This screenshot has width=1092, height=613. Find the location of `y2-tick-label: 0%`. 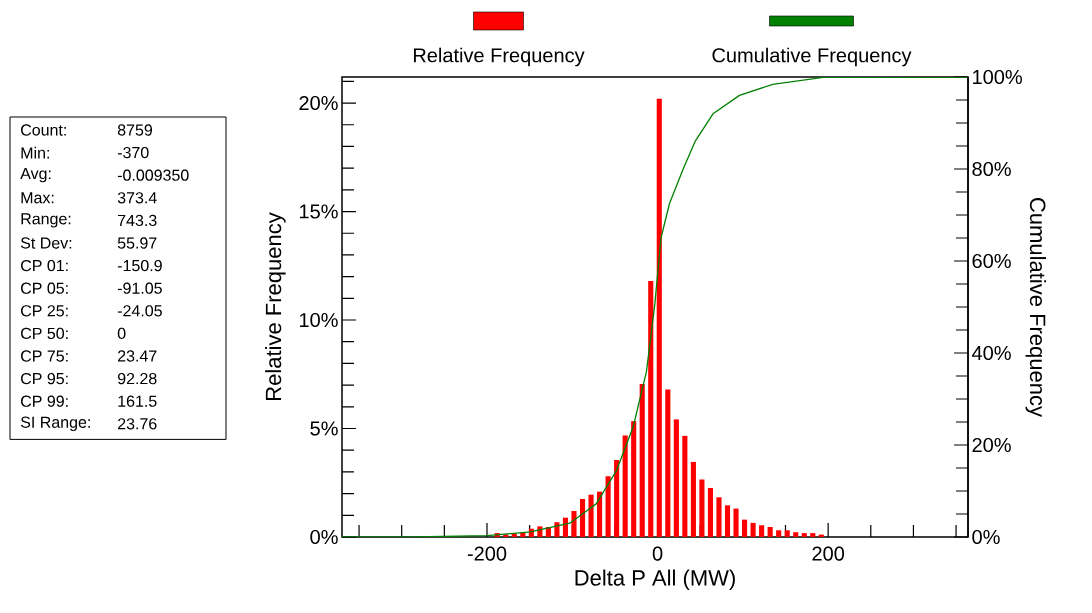

y2-tick-label: 0% is located at coordinates (986, 537).